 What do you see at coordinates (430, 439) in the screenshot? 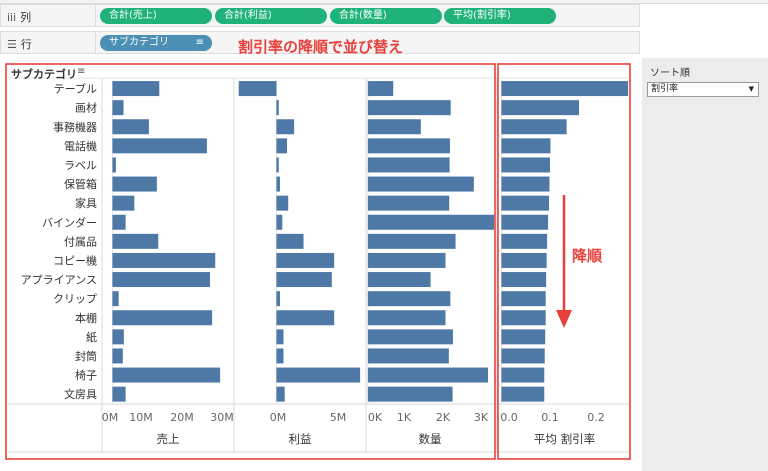
I see `axis-title: 数量` at bounding box center [430, 439].